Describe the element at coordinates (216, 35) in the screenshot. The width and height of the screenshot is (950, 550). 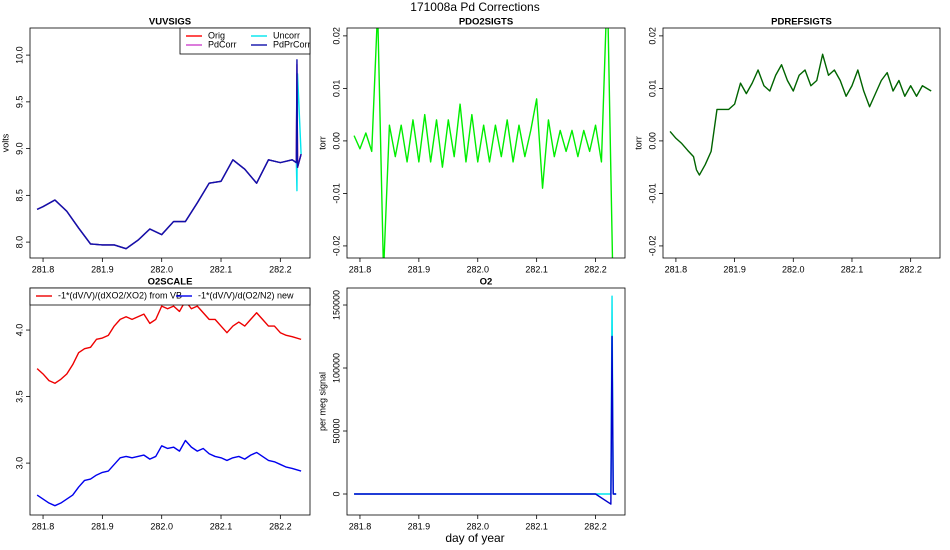
I see `legend-label: Orig` at that location.